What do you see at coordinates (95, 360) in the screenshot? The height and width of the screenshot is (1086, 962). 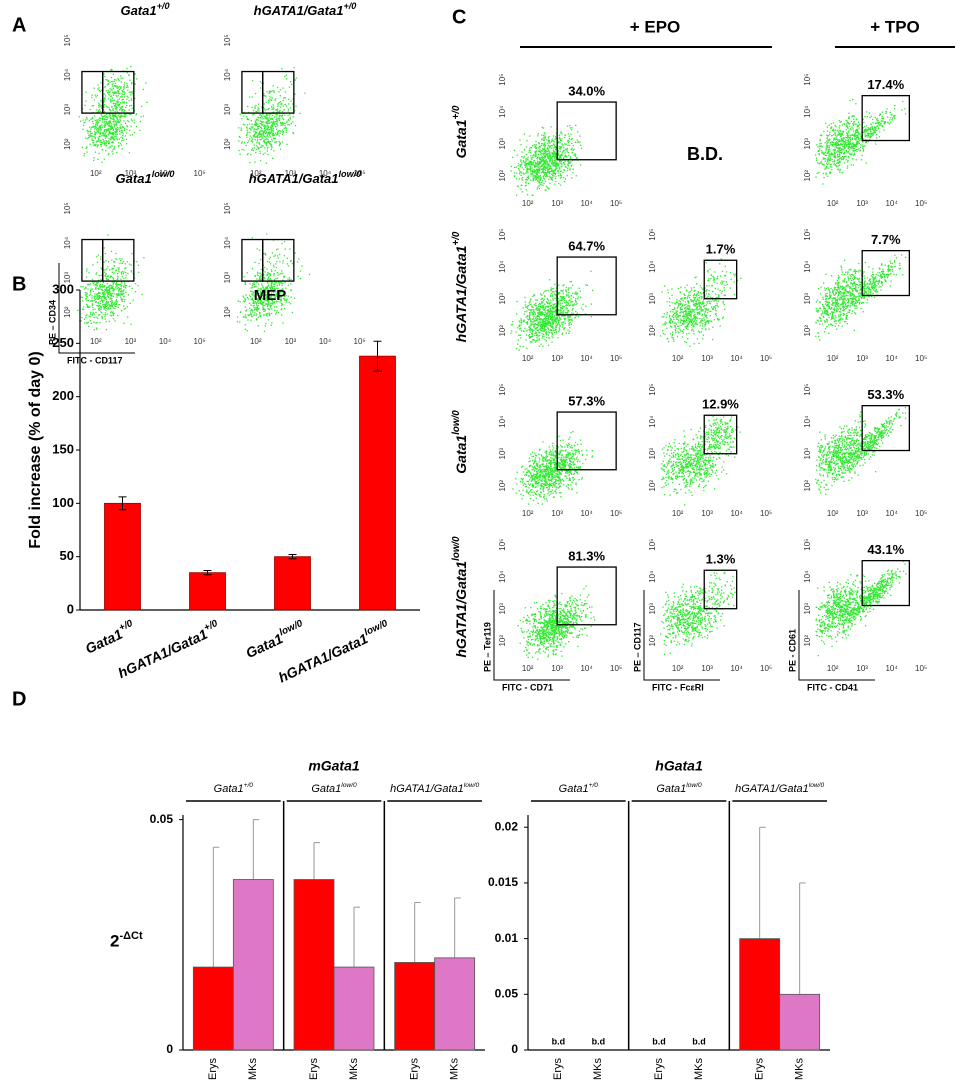 I see `x-axis-label: FITC - CD117` at bounding box center [95, 360].